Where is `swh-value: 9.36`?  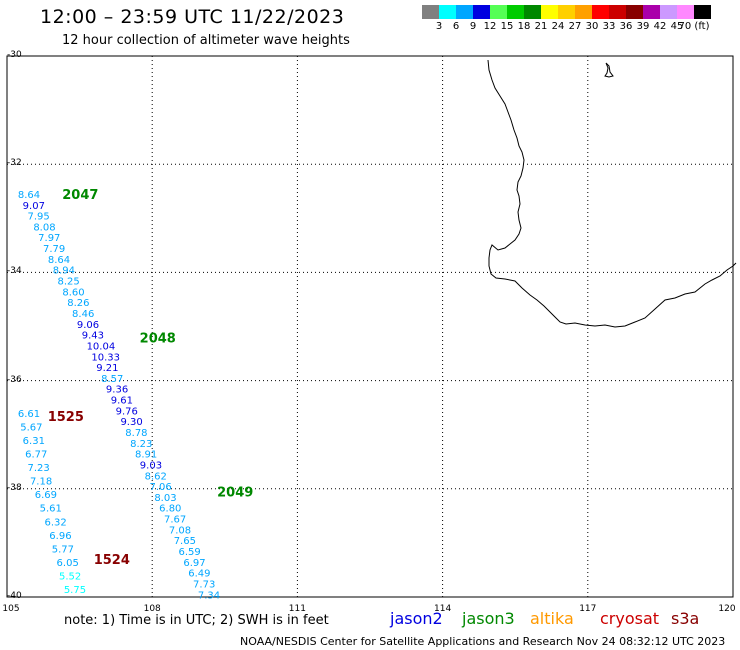
swh-value: 9.36 is located at coordinates (117, 390).